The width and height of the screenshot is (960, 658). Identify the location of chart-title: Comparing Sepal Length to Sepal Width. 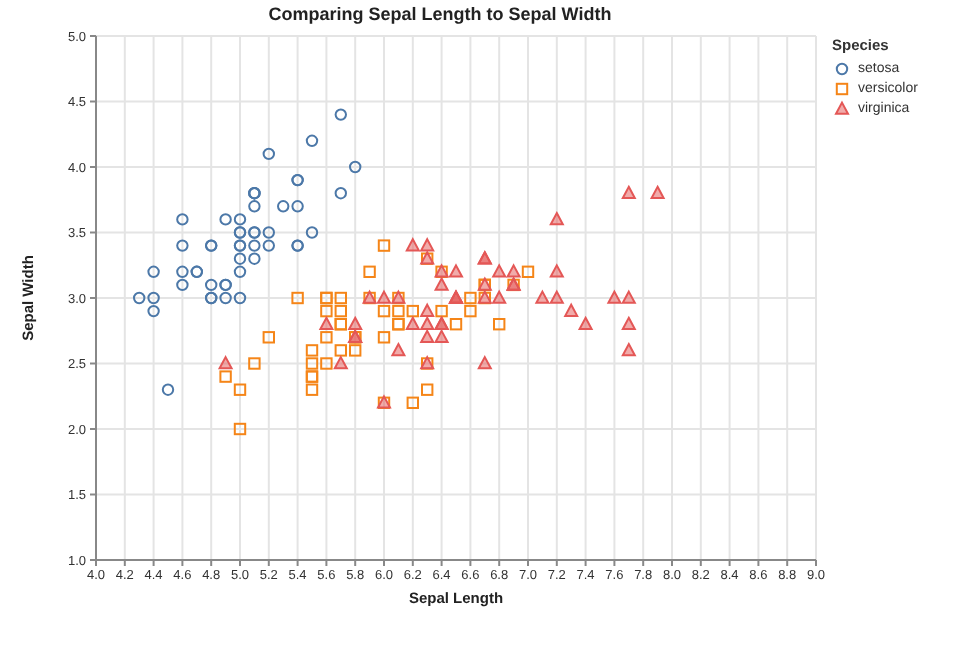
(440, 16).